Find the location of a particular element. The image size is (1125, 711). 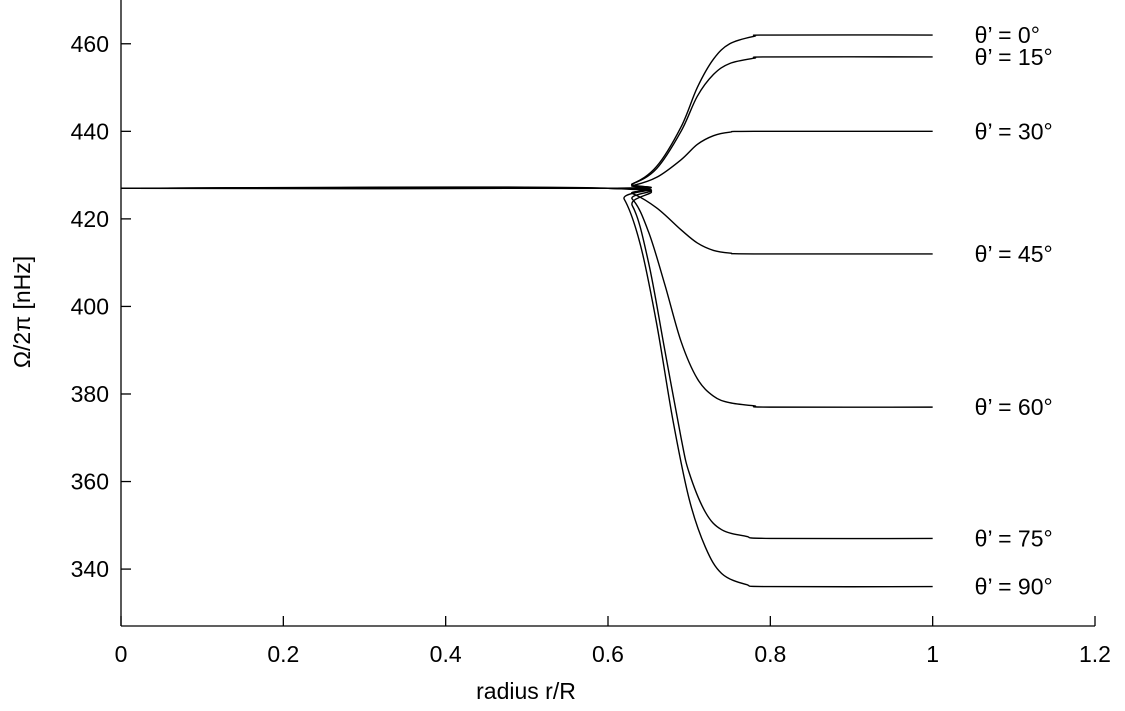

series-label-4: θ’ = 60° is located at coordinates (1014, 407).